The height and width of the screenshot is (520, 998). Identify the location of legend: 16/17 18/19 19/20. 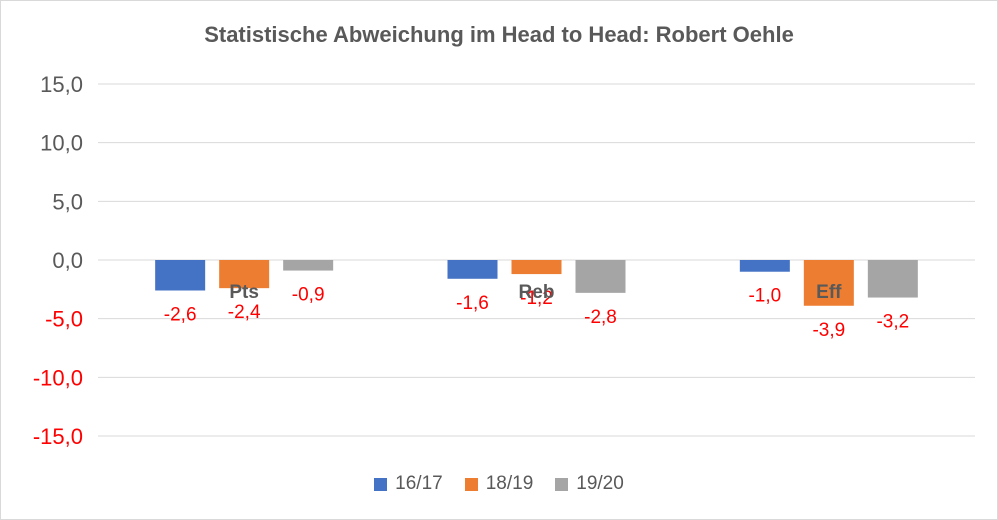
(499, 484).